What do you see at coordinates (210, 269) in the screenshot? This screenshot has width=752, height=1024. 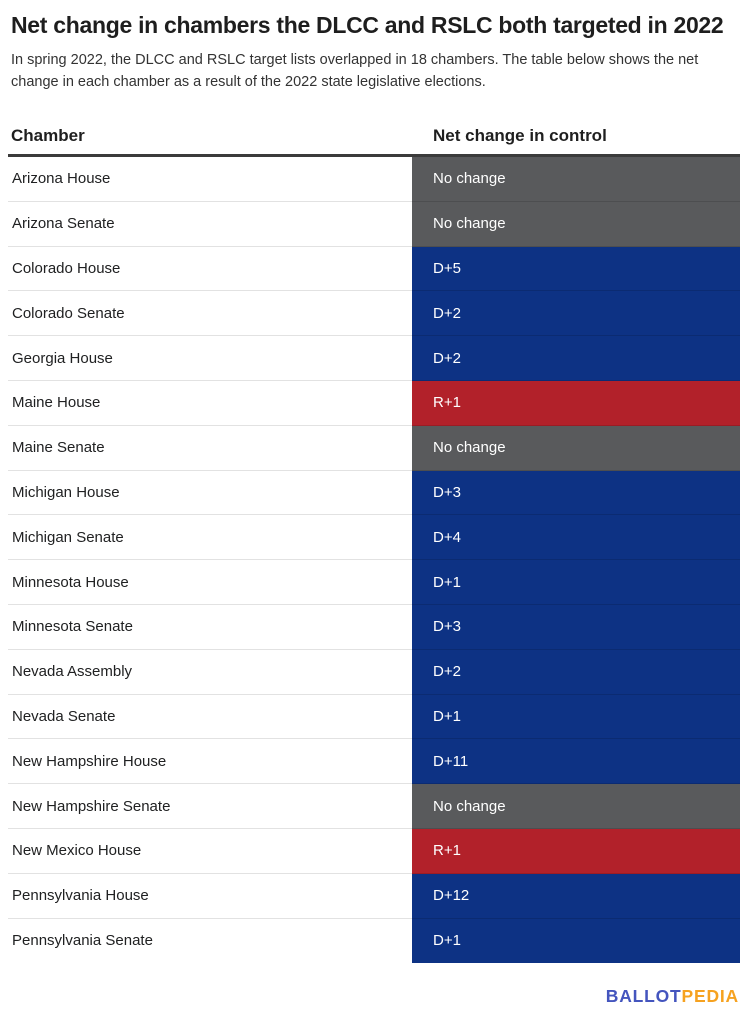 I see `chamber-cell: Colorado House` at bounding box center [210, 269].